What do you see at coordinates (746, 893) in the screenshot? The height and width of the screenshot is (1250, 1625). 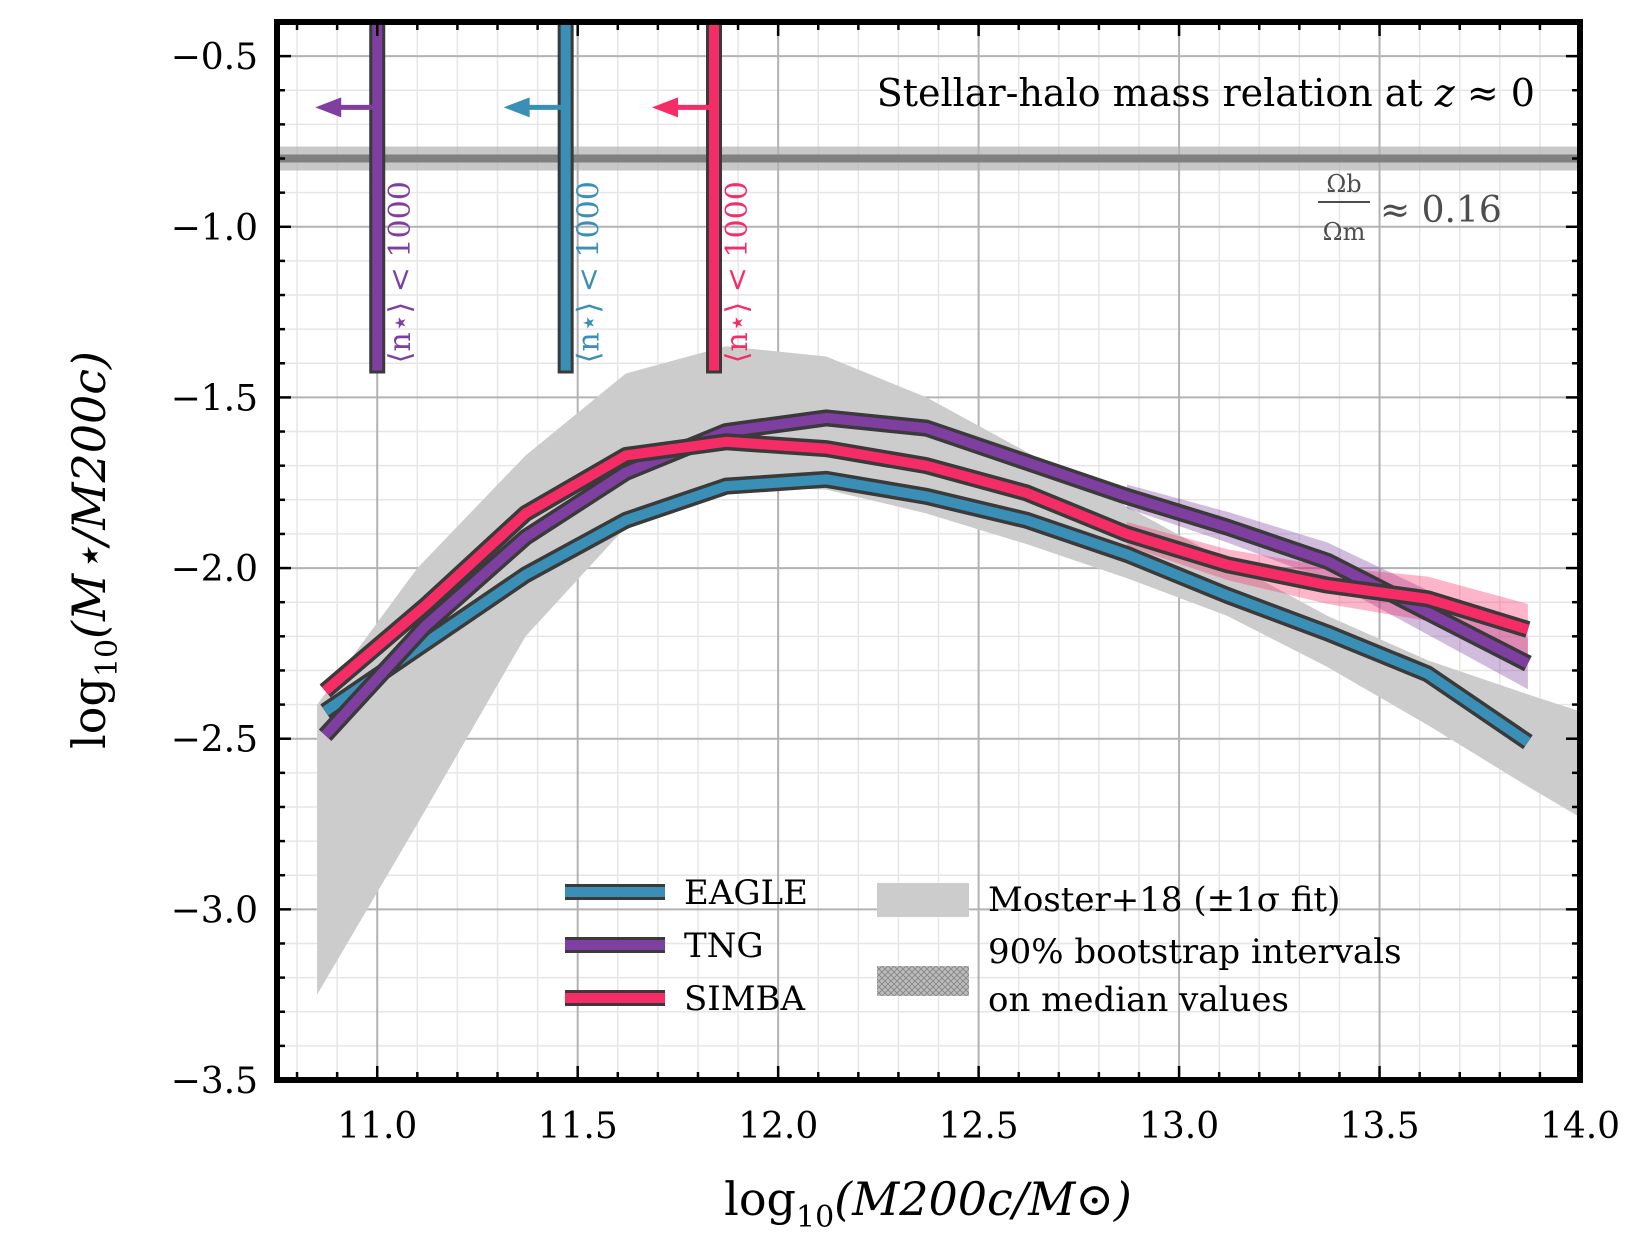 I see `svg-text: EAGLE` at bounding box center [746, 893].